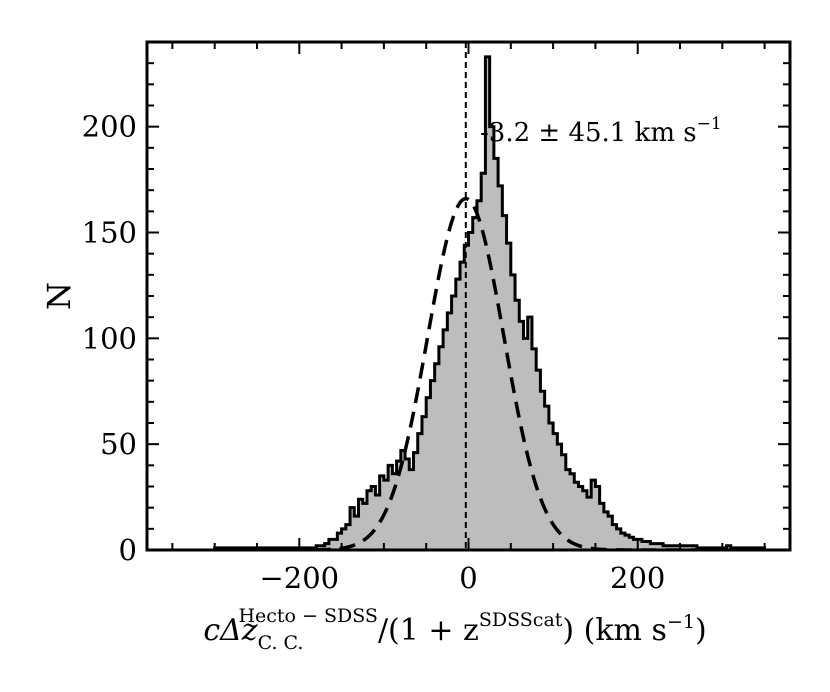 The width and height of the screenshot is (830, 692). Describe the element at coordinates (281, 643) in the screenshot. I see `x-label-subscript: C. C.` at that location.